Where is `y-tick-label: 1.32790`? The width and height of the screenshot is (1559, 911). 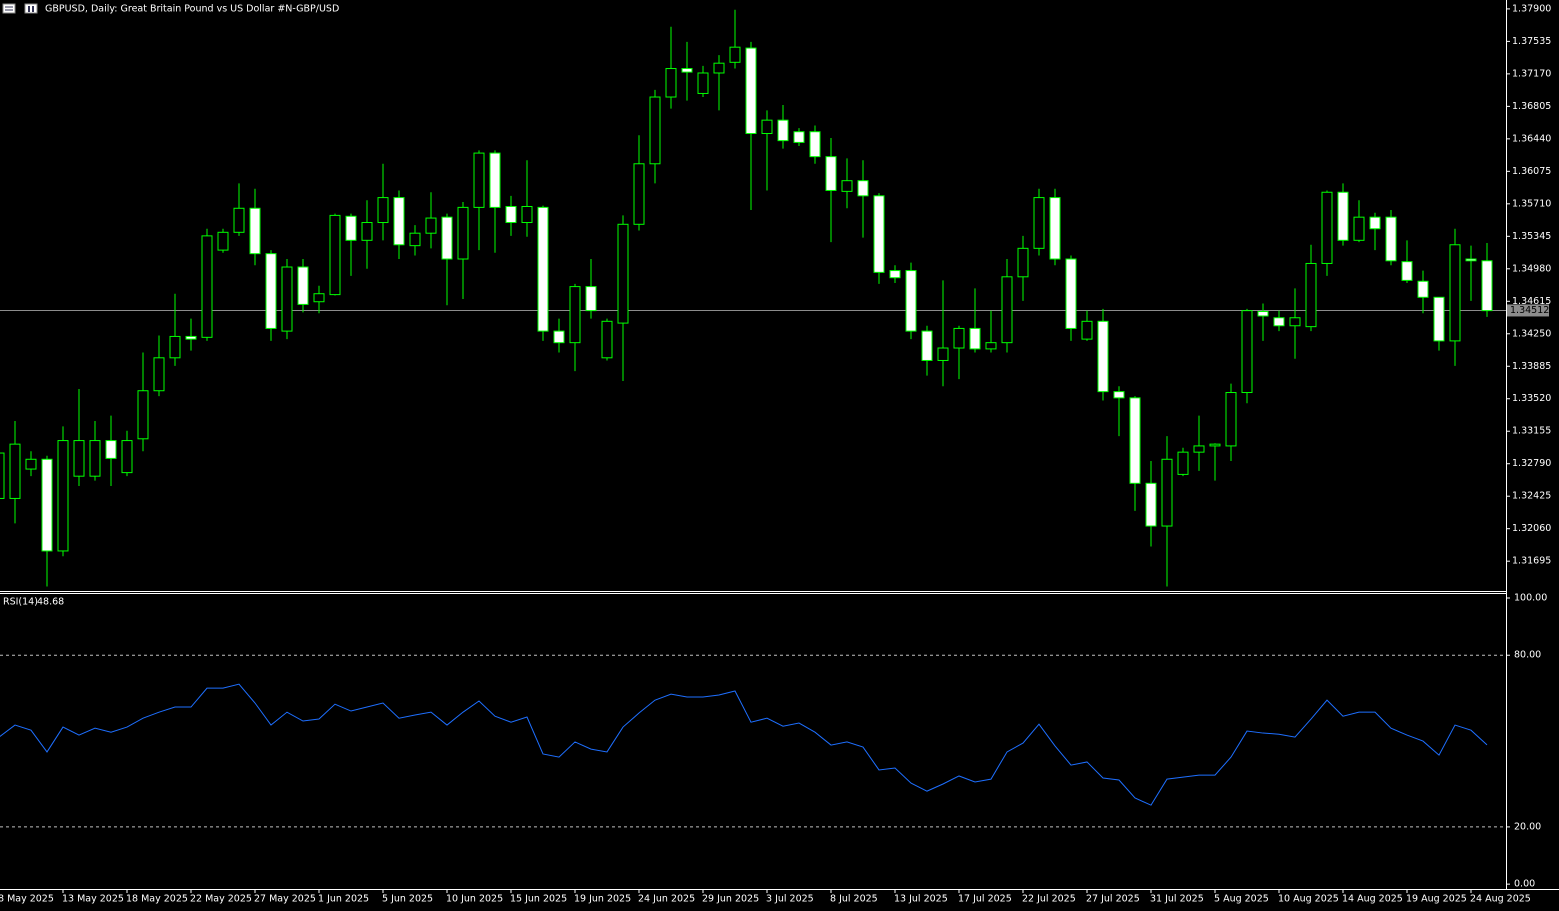 y-tick-label: 1.32790 is located at coordinates (1531, 463).